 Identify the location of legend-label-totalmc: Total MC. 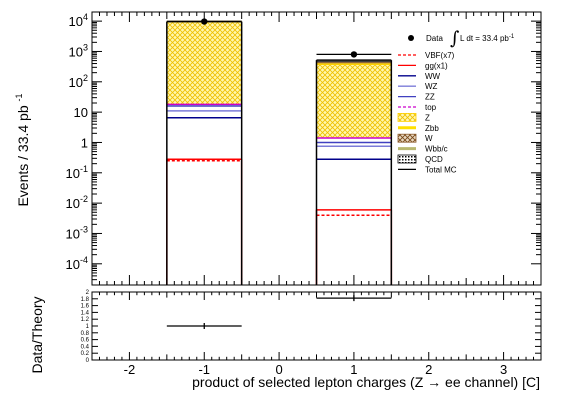
(441, 169).